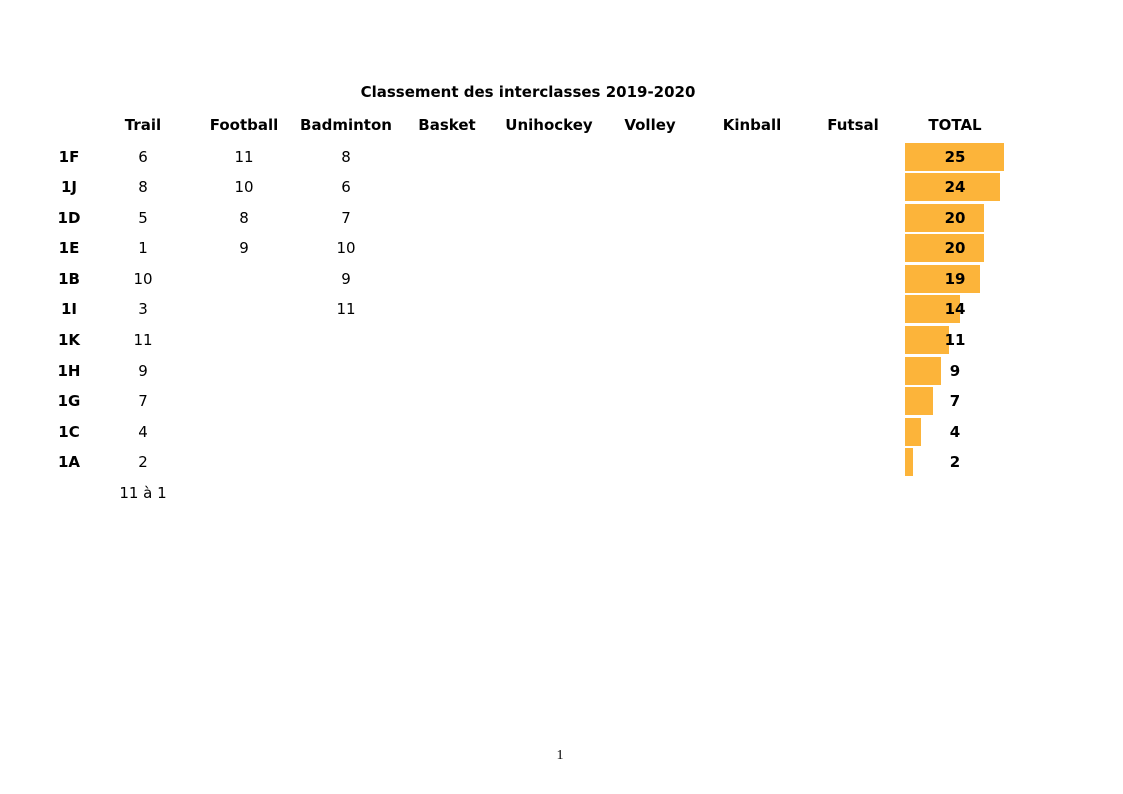 The image size is (1123, 794). Describe the element at coordinates (69, 401) in the screenshot. I see `row-label: 1G` at that location.